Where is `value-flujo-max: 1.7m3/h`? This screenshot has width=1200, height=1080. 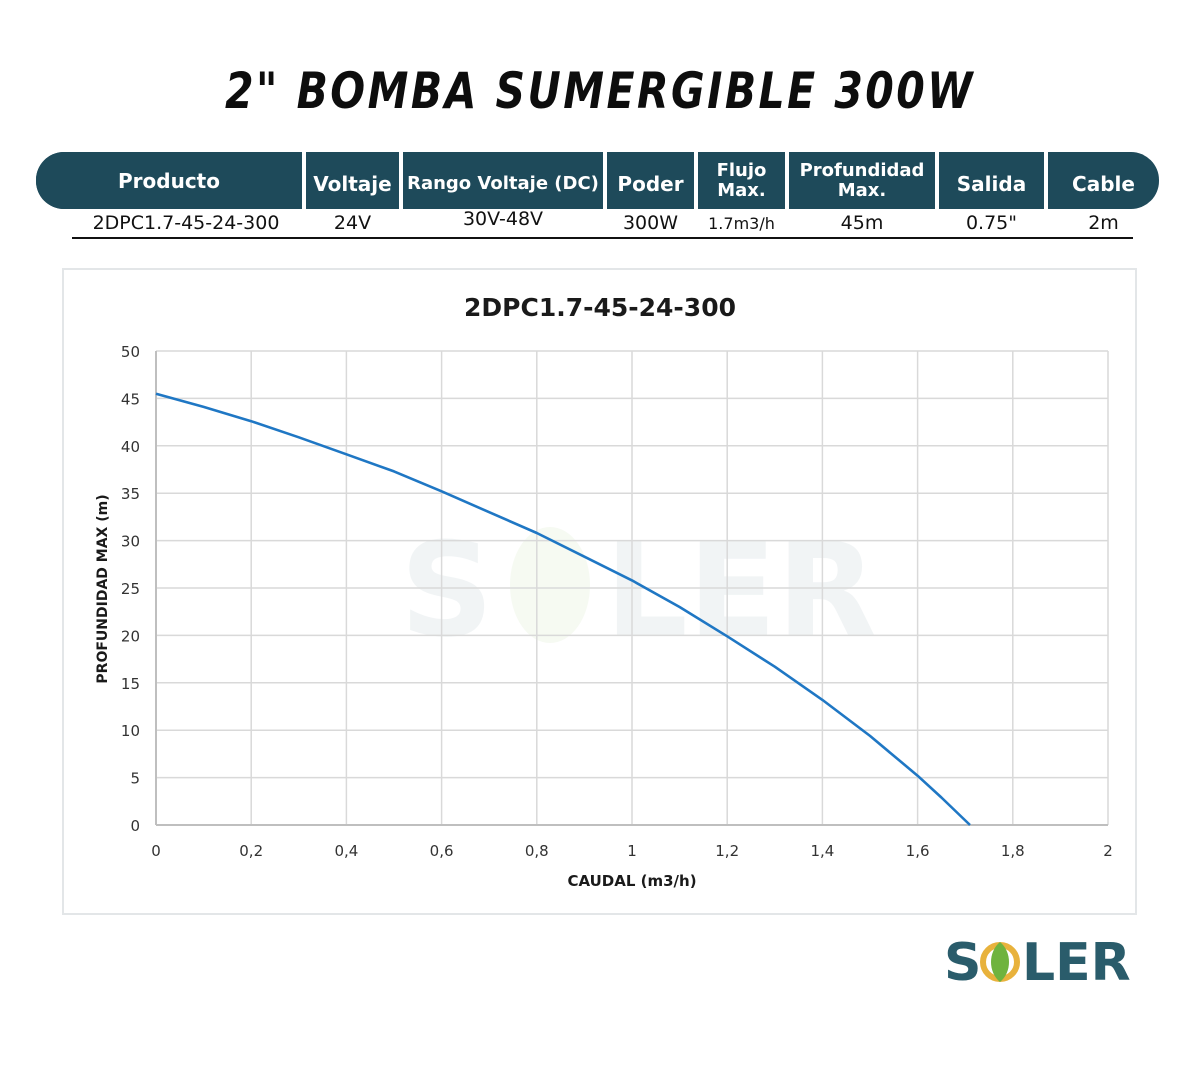 value-flujo-max: 1.7m3/h is located at coordinates (741, 223).